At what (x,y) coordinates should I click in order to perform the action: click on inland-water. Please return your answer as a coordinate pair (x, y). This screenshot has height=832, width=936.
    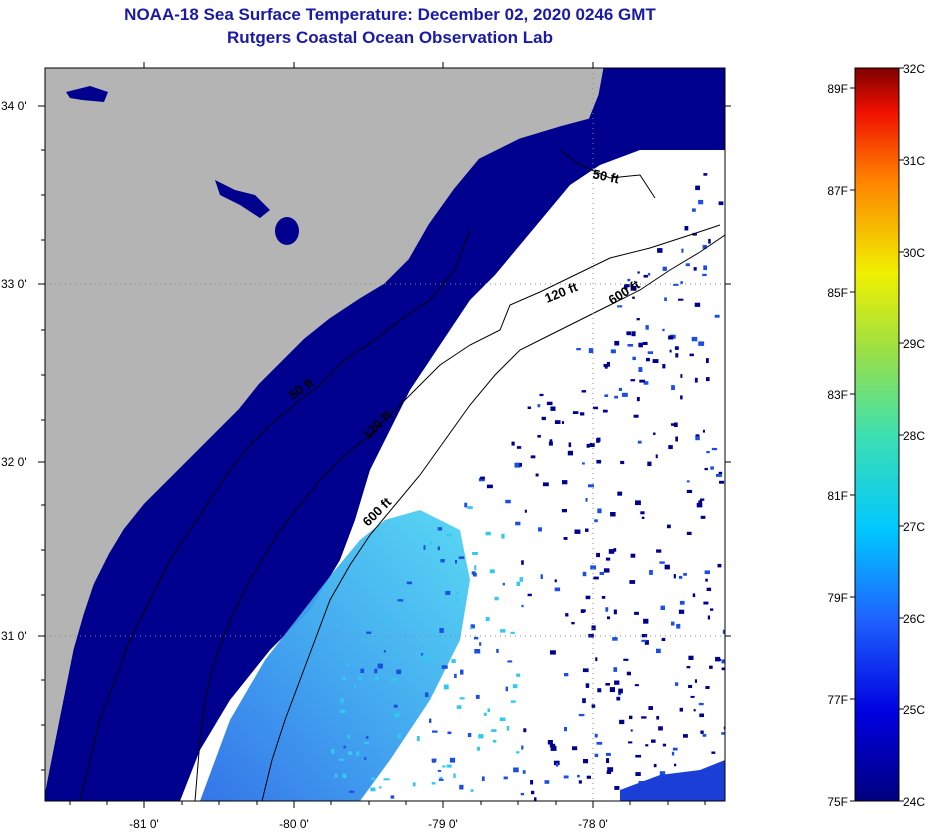
    Looking at the image, I should click on (242, 199).